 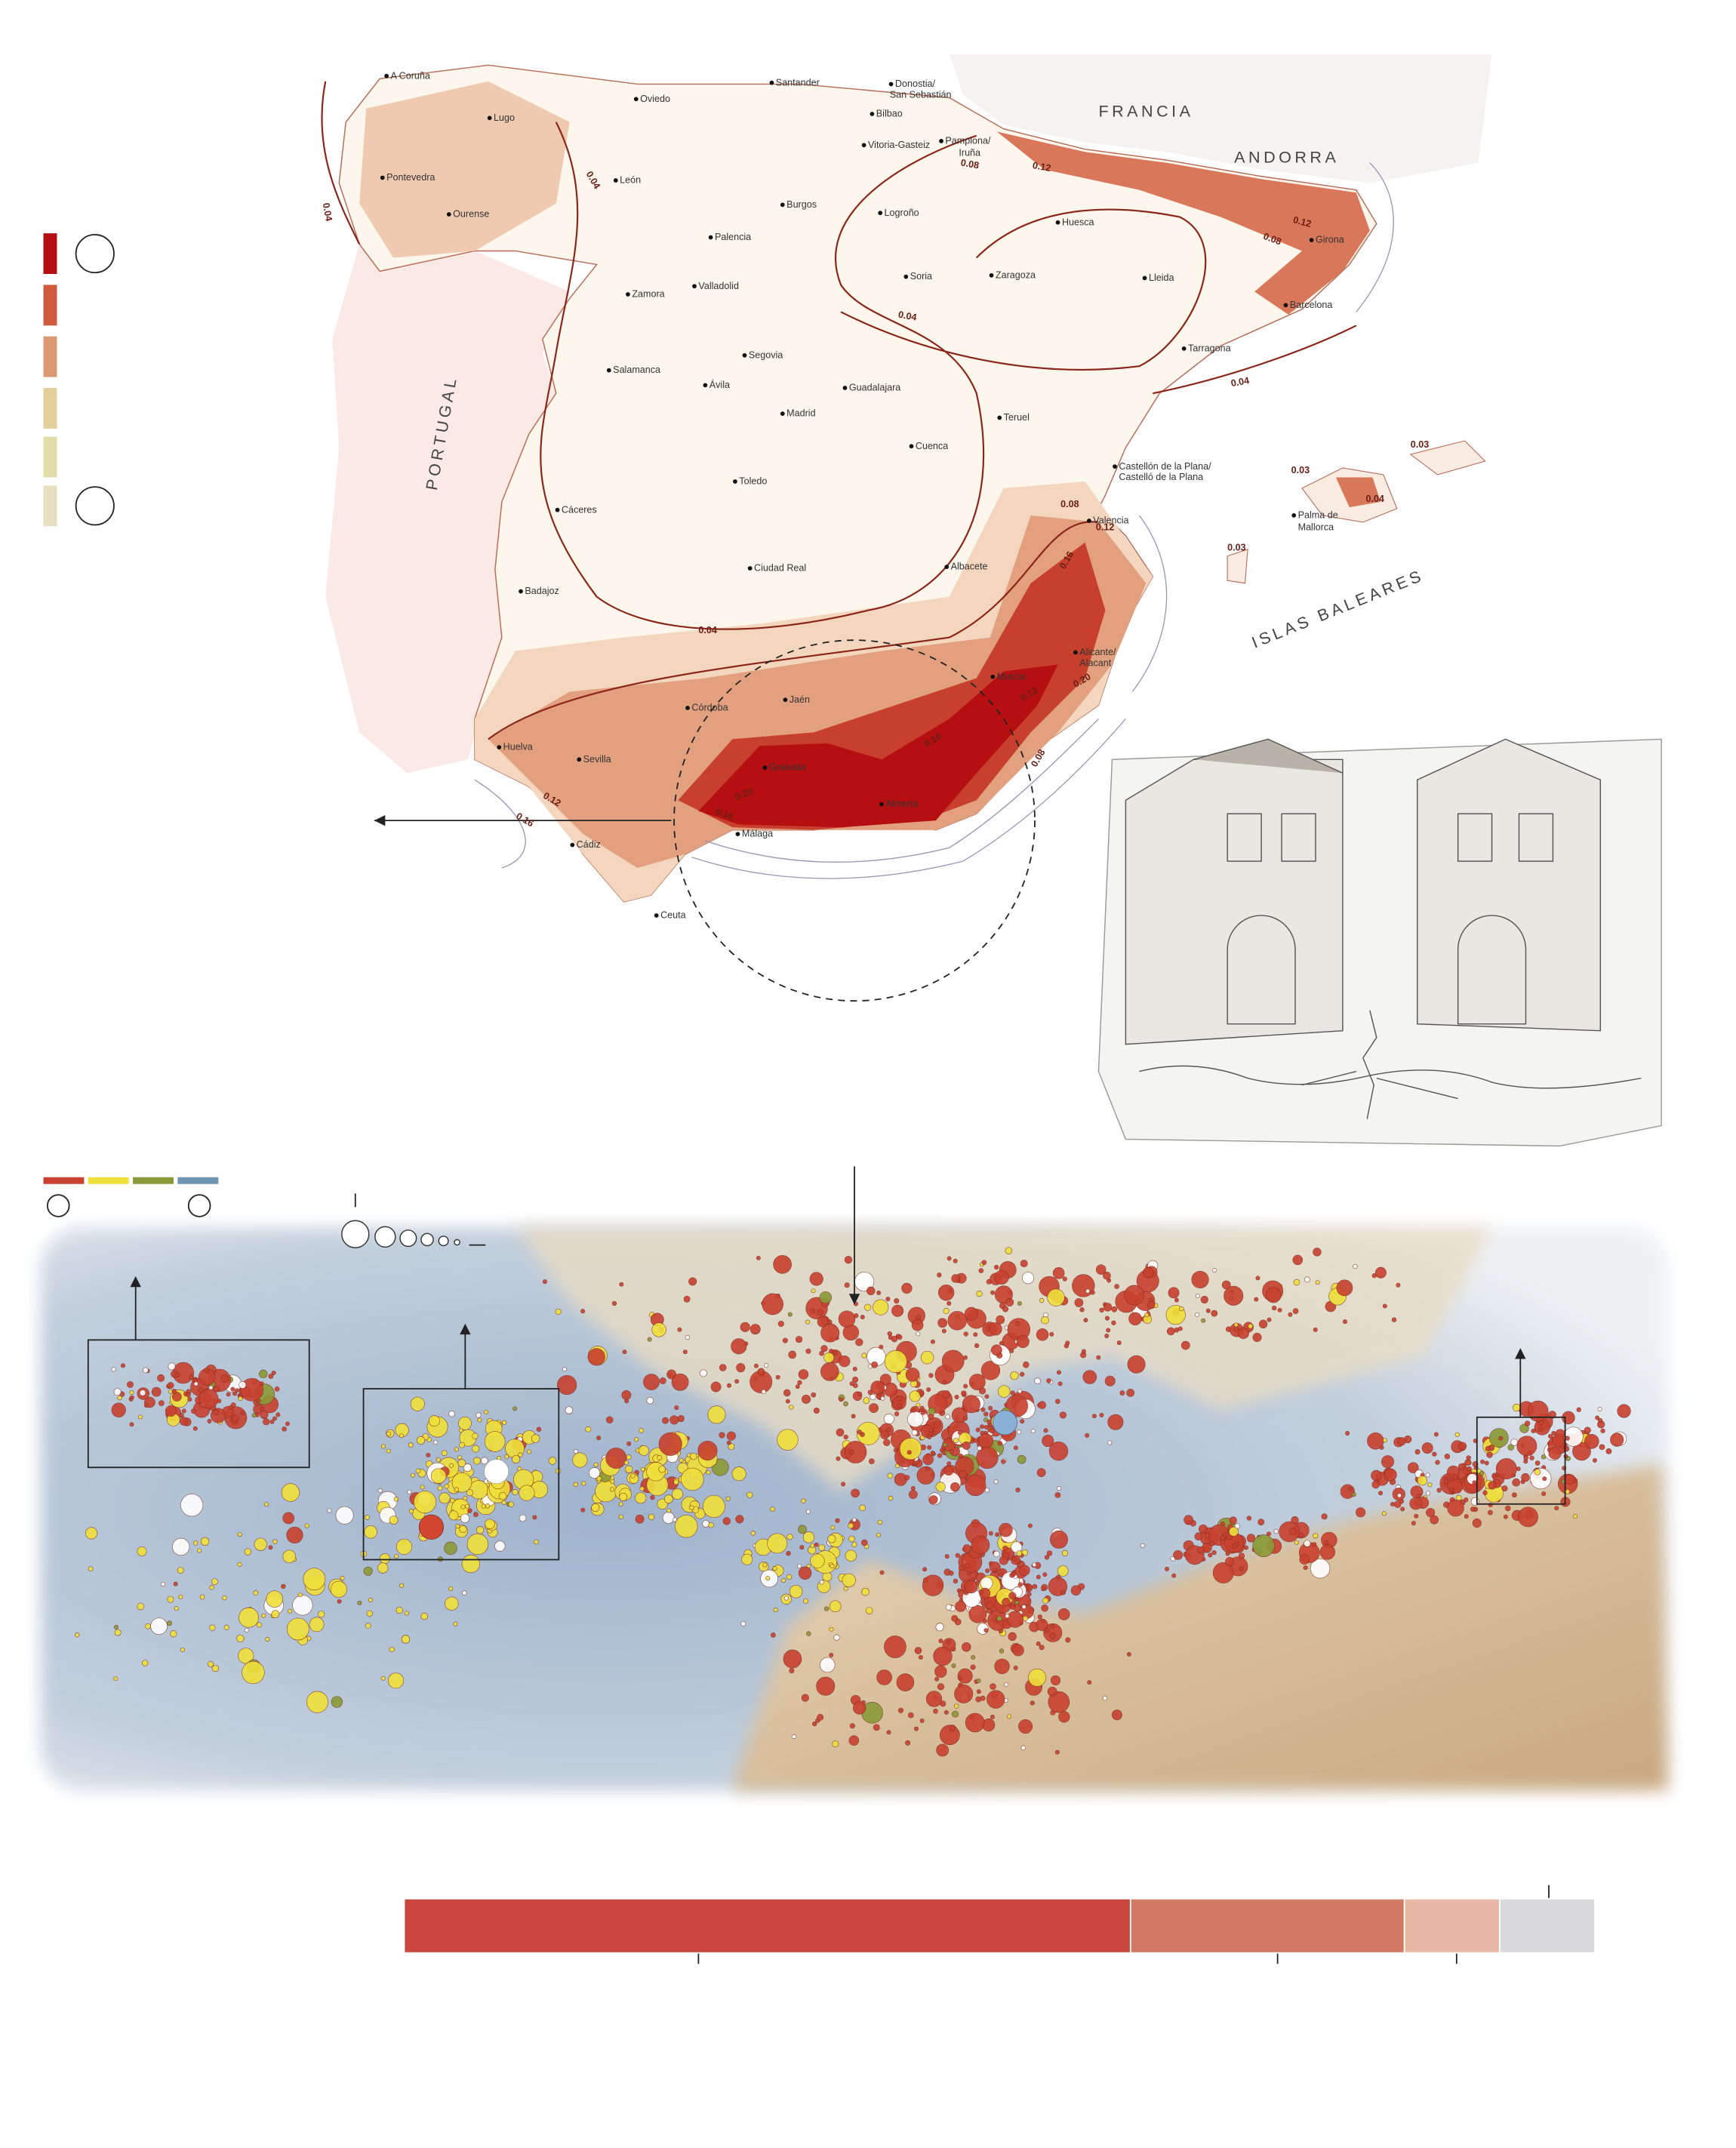 I want to click on city-label: Pontevedra, so click(x=410, y=177).